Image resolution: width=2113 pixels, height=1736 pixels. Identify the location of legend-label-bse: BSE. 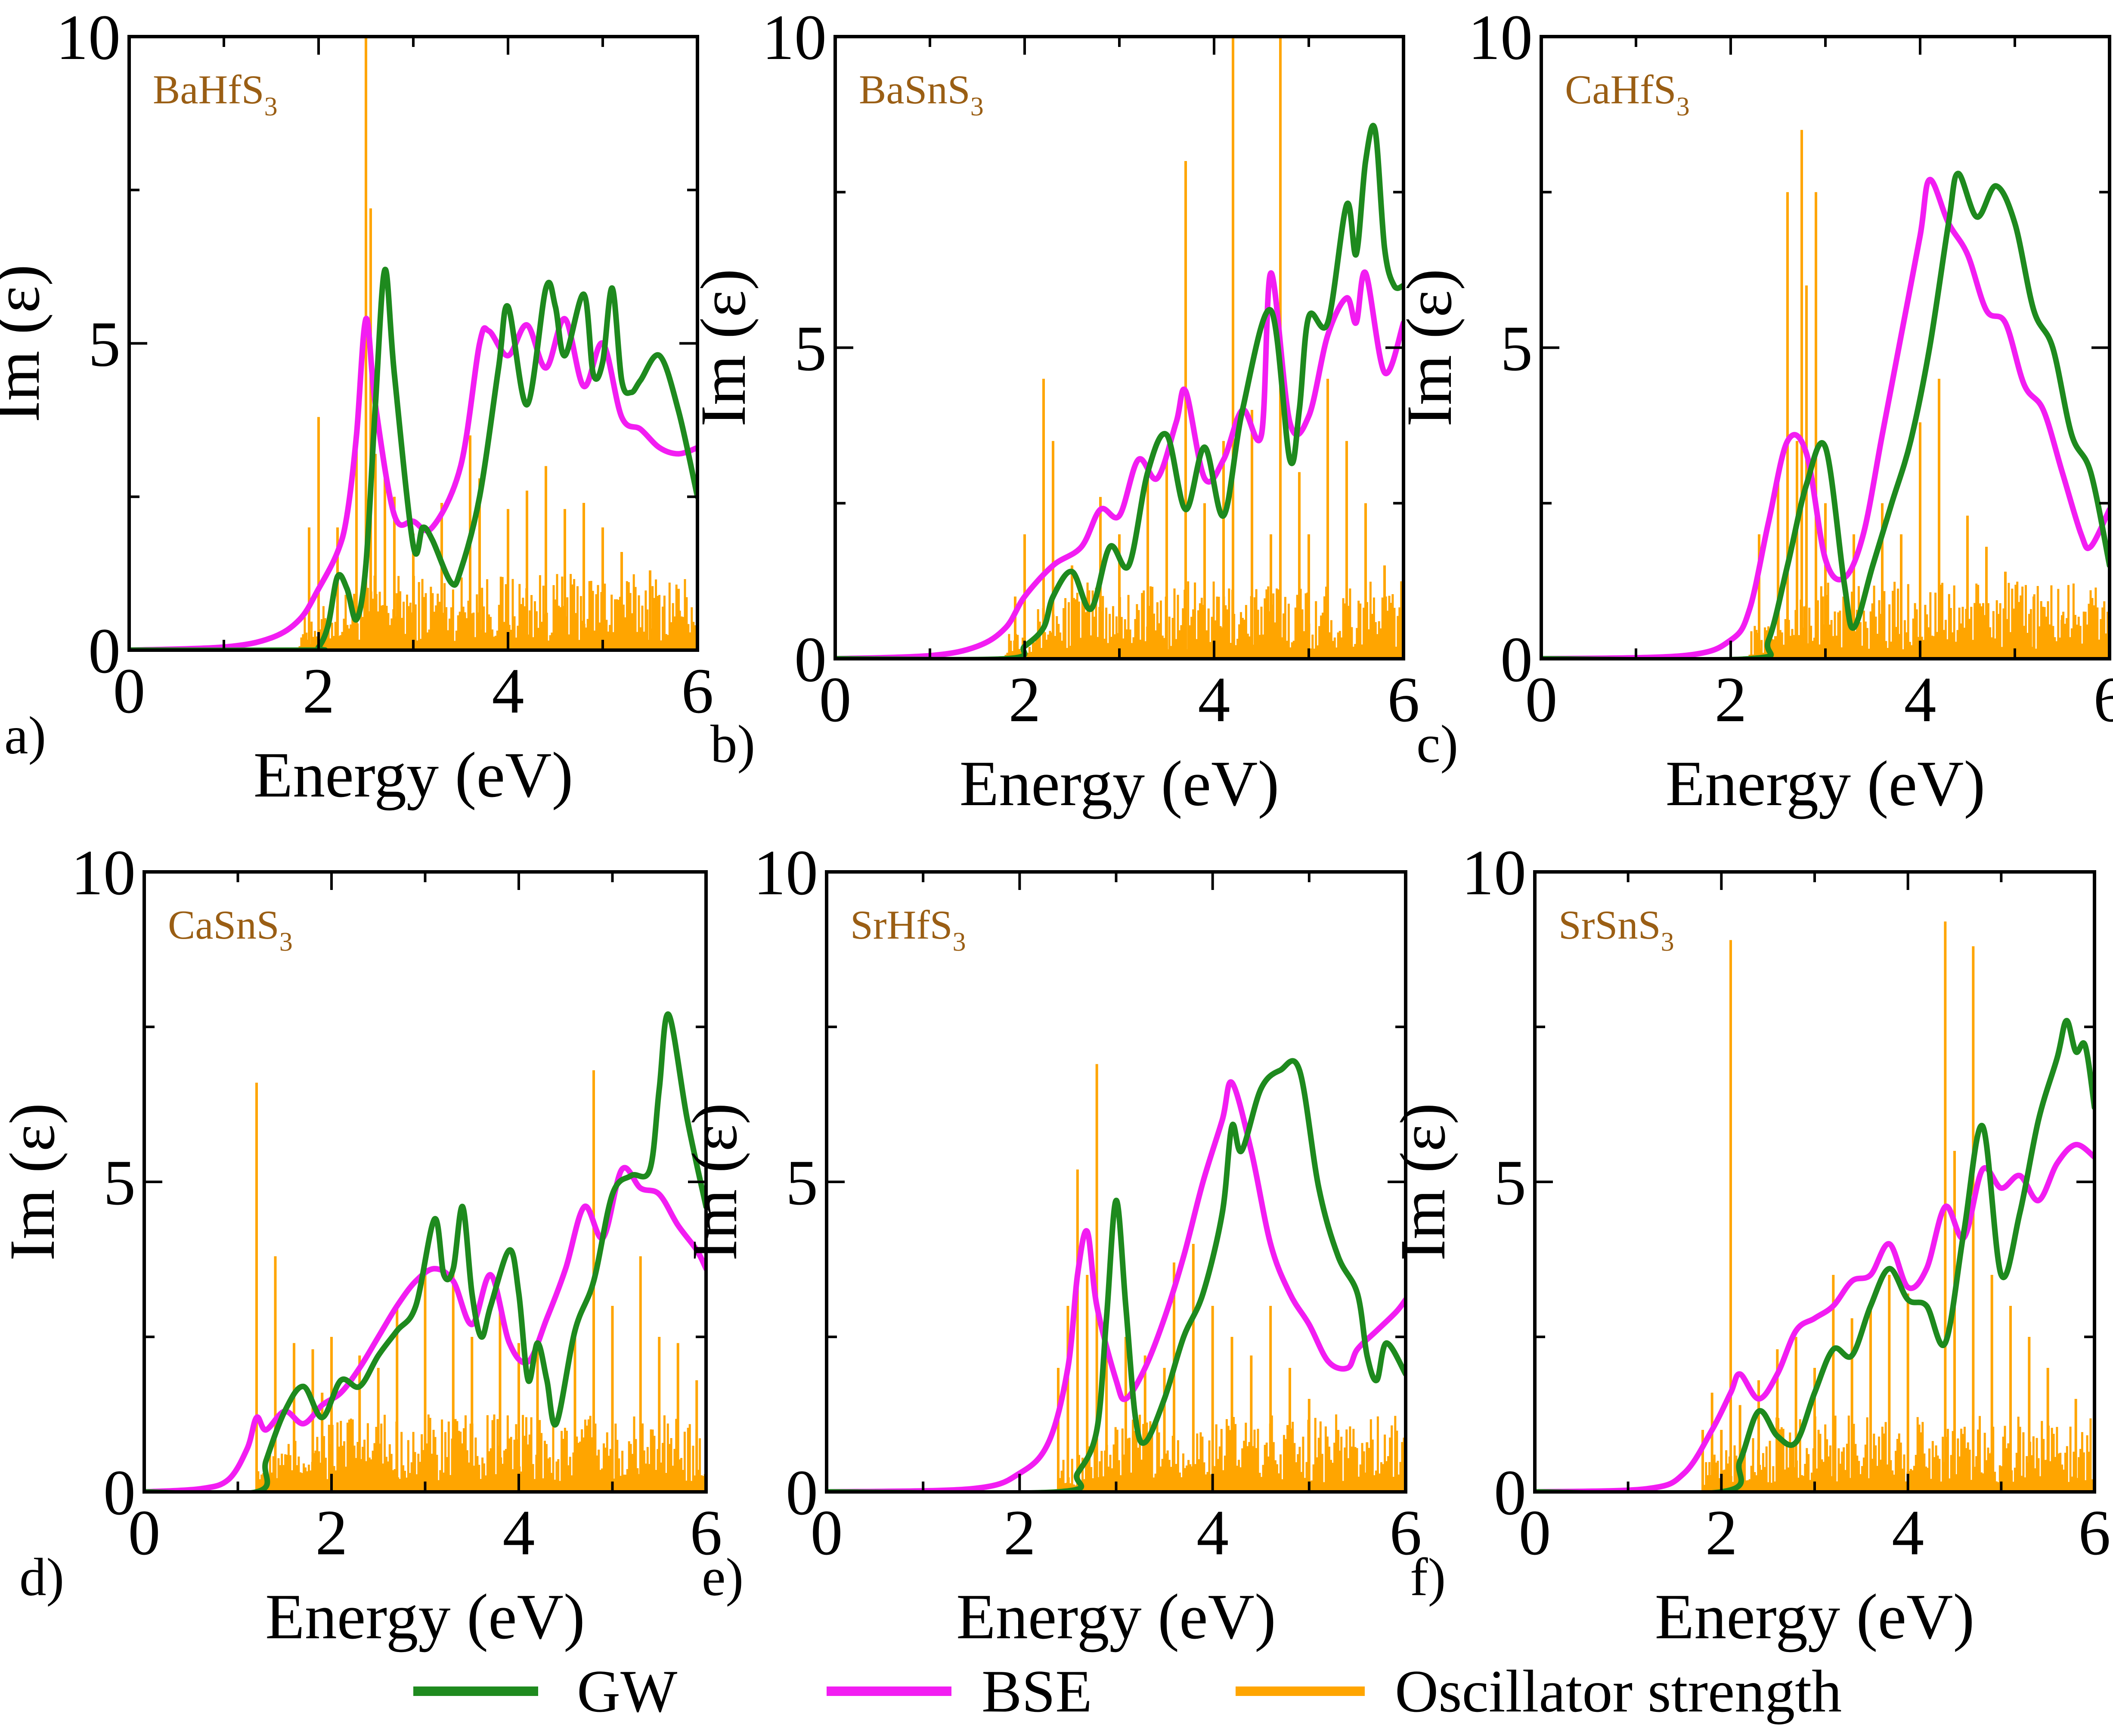
(1037, 1692).